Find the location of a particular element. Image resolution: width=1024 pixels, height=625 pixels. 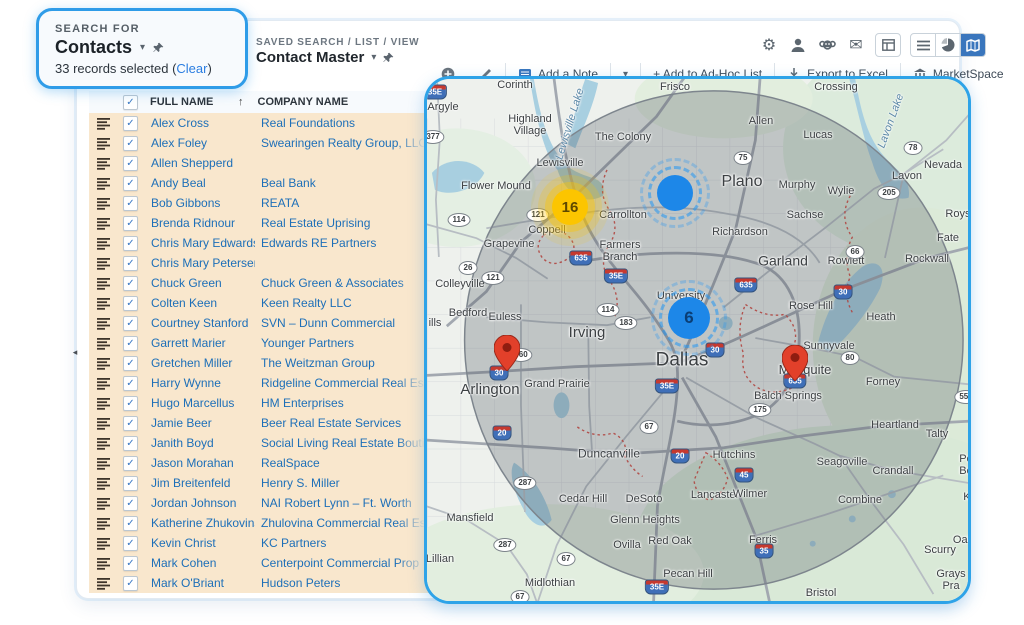

contact-name-link: Brenda Ridnour is located at coordinates (193, 223).